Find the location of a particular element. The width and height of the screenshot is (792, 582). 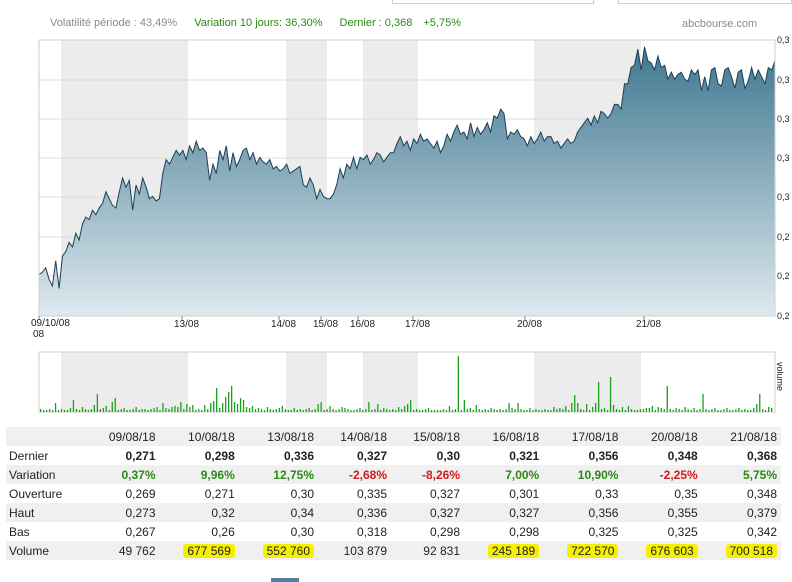

x-tick-label: 09/10/08 08 is located at coordinates (50, 329).